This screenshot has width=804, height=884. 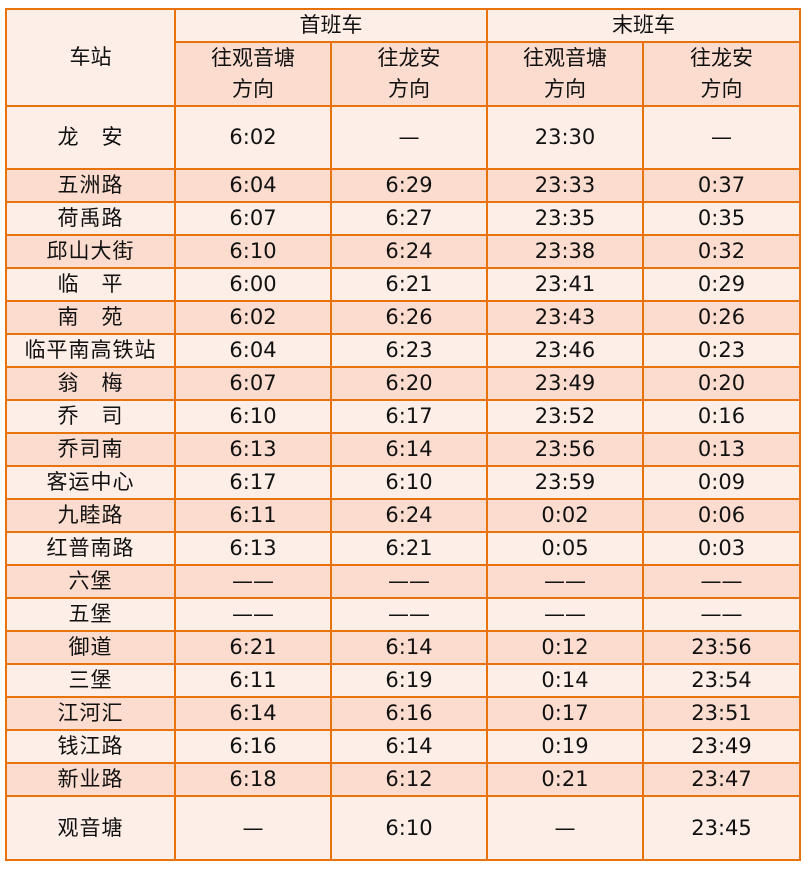 I want to click on time-first-gyt: 6:02, so click(x=253, y=137).